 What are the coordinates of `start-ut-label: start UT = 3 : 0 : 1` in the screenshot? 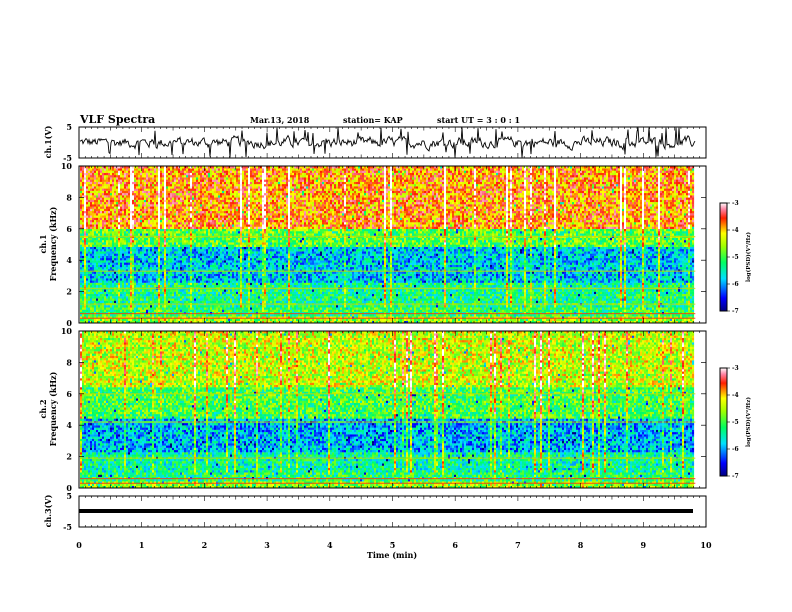 It's located at (478, 120).